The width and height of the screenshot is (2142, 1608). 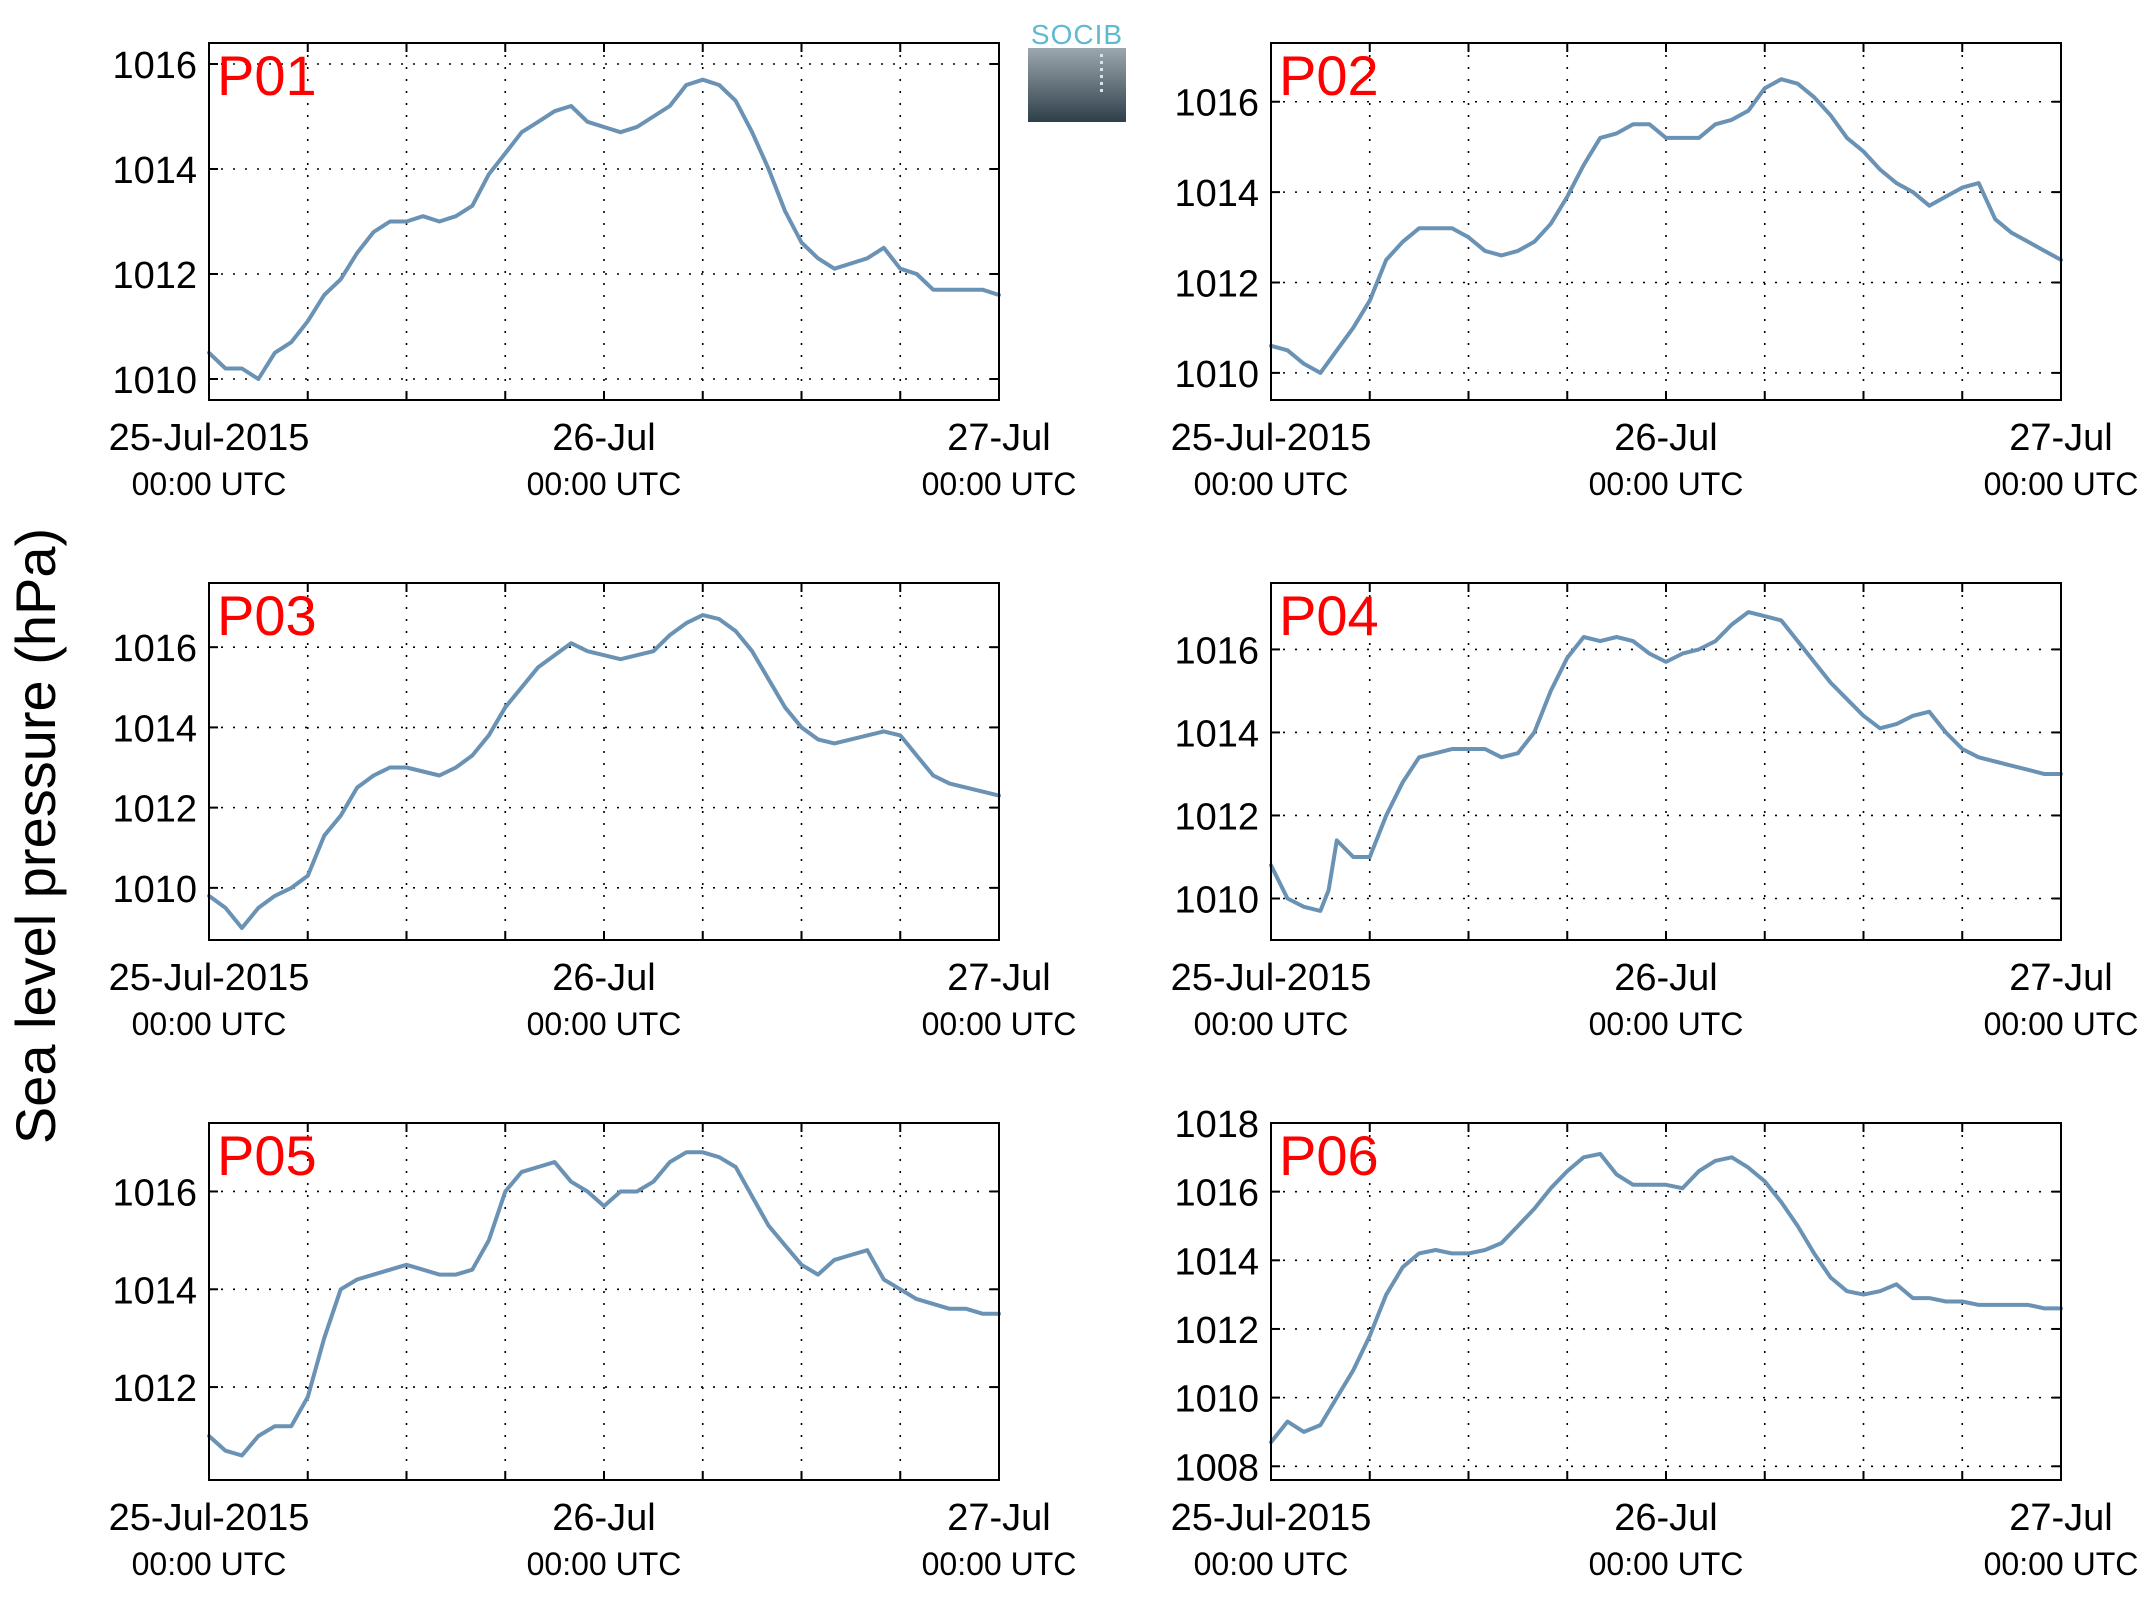 I want to click on xtick-time-p04-0: 00:00 UTC, so click(x=1271, y=1024).